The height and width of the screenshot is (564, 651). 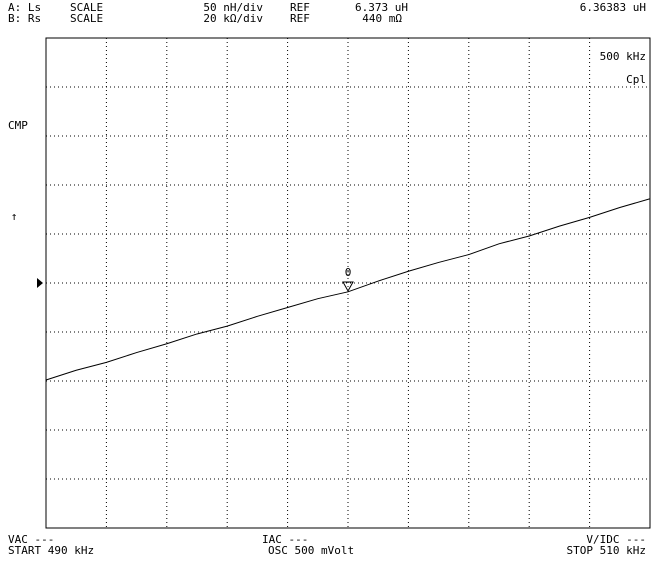 What do you see at coordinates (31, 539) in the screenshot?
I see `footer-text: VAC ---` at bounding box center [31, 539].